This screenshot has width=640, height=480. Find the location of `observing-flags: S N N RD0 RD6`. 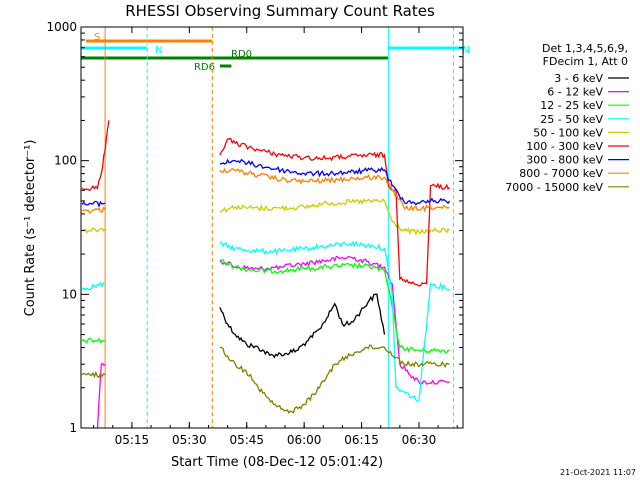

observing-flags: S N N RD0 RD6 is located at coordinates (275, 52).